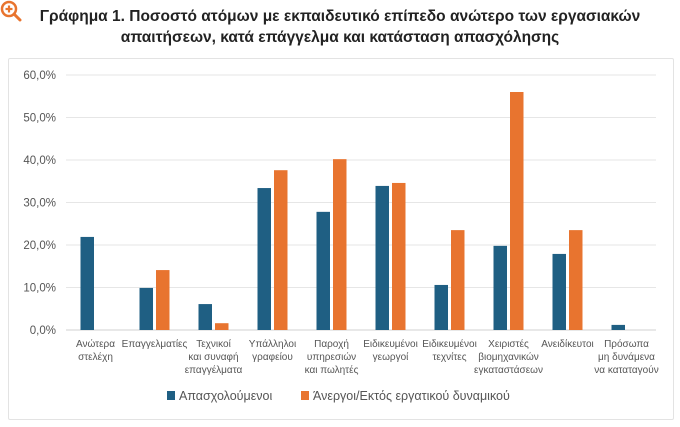 This screenshot has width=680, height=427. Describe the element at coordinates (331, 357) in the screenshot. I see `x-tick-label: υπηρεσιών` at that location.